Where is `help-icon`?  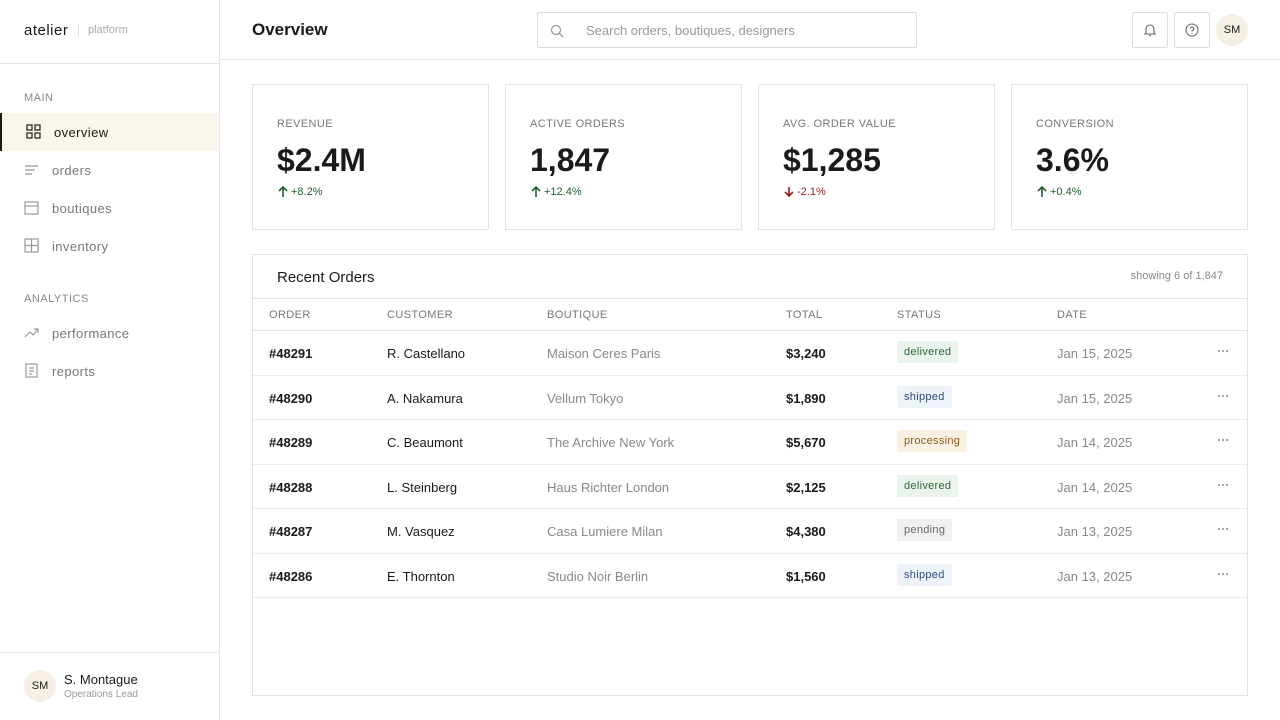
help-icon is located at coordinates (1192, 30).